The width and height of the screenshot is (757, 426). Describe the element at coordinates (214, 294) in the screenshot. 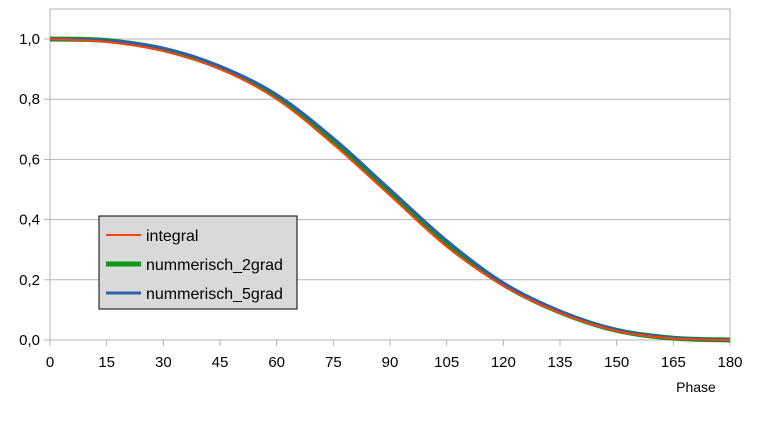

I see `legend-label: nummerisch_5grad` at that location.